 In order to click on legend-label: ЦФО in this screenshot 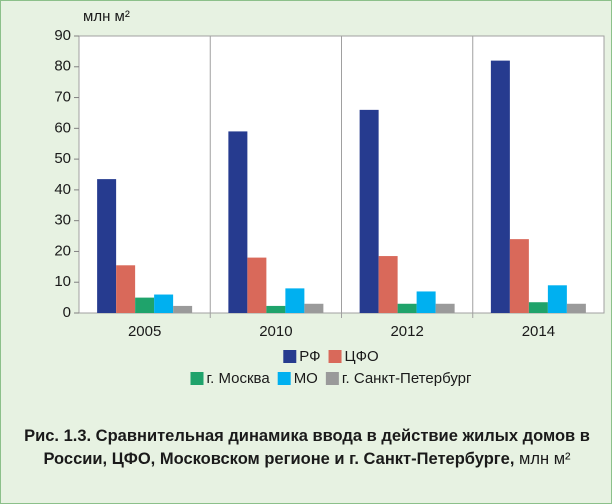, I will do `click(362, 356)`.